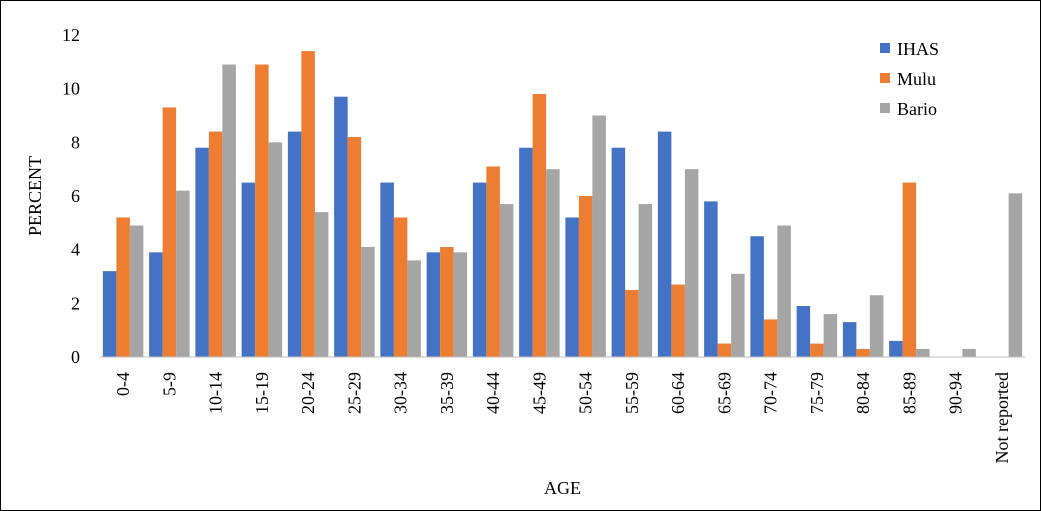  Describe the element at coordinates (539, 393) in the screenshot. I see `x-tick-label: 45-49` at that location.